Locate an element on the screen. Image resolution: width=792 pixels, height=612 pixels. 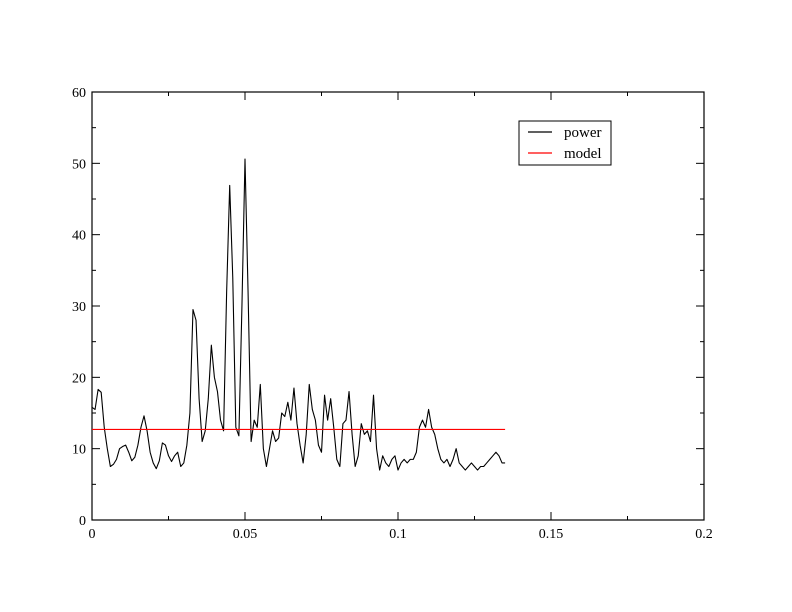
y-tick-label: 60 is located at coordinates (79, 93).